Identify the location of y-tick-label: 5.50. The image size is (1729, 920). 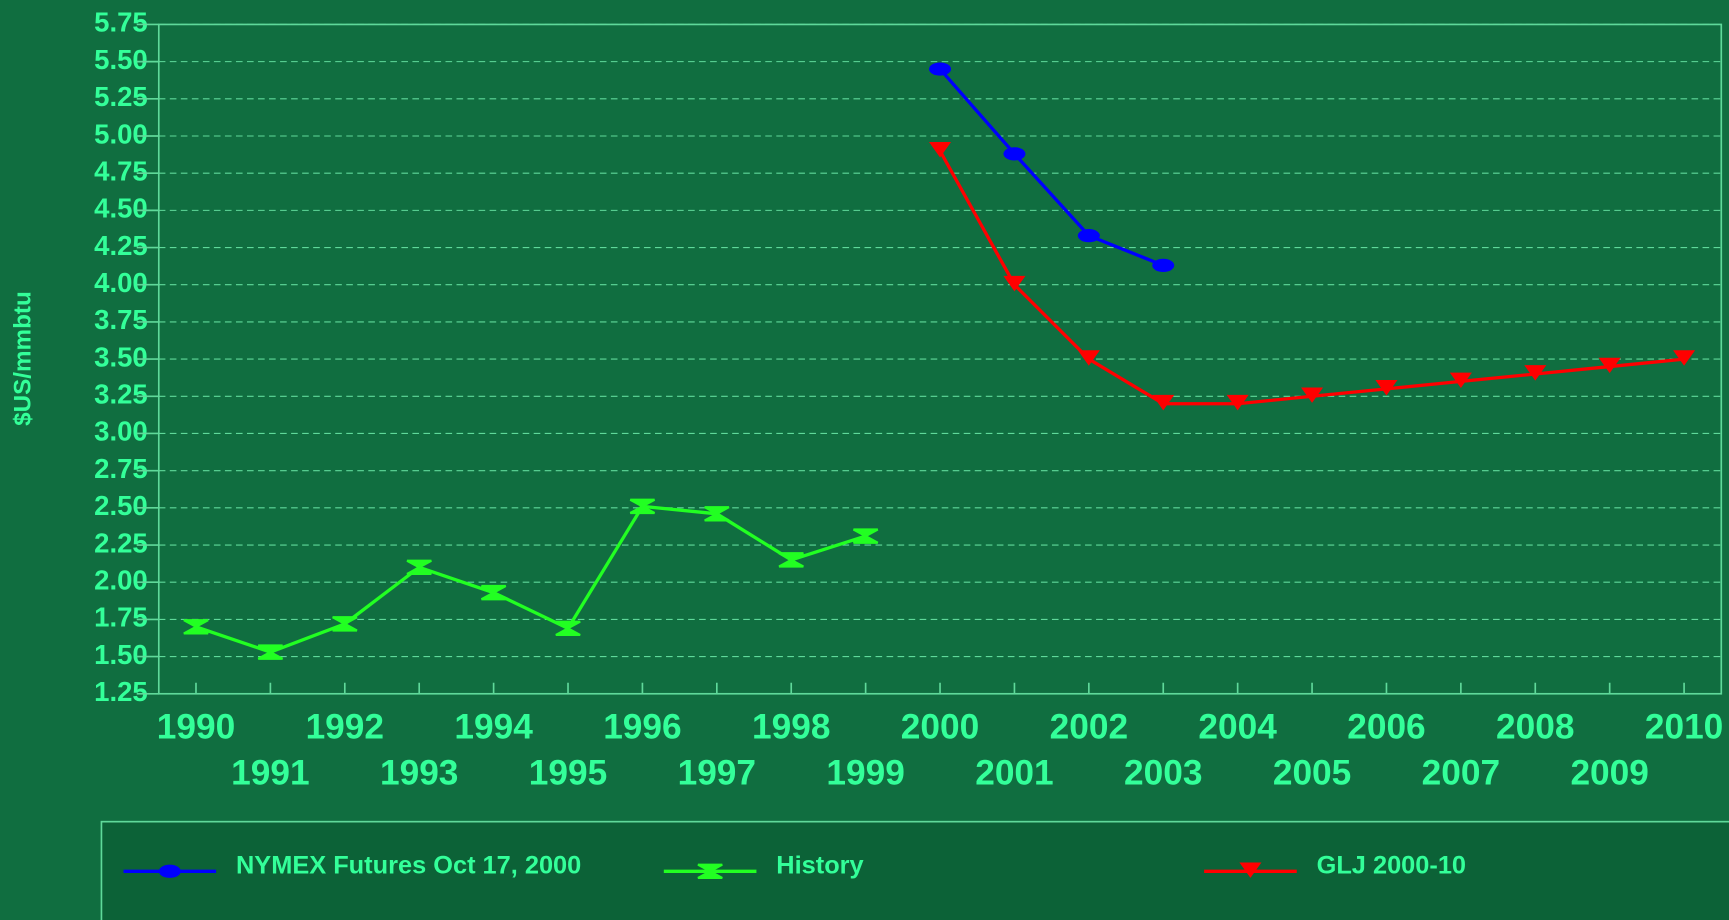
(121, 59).